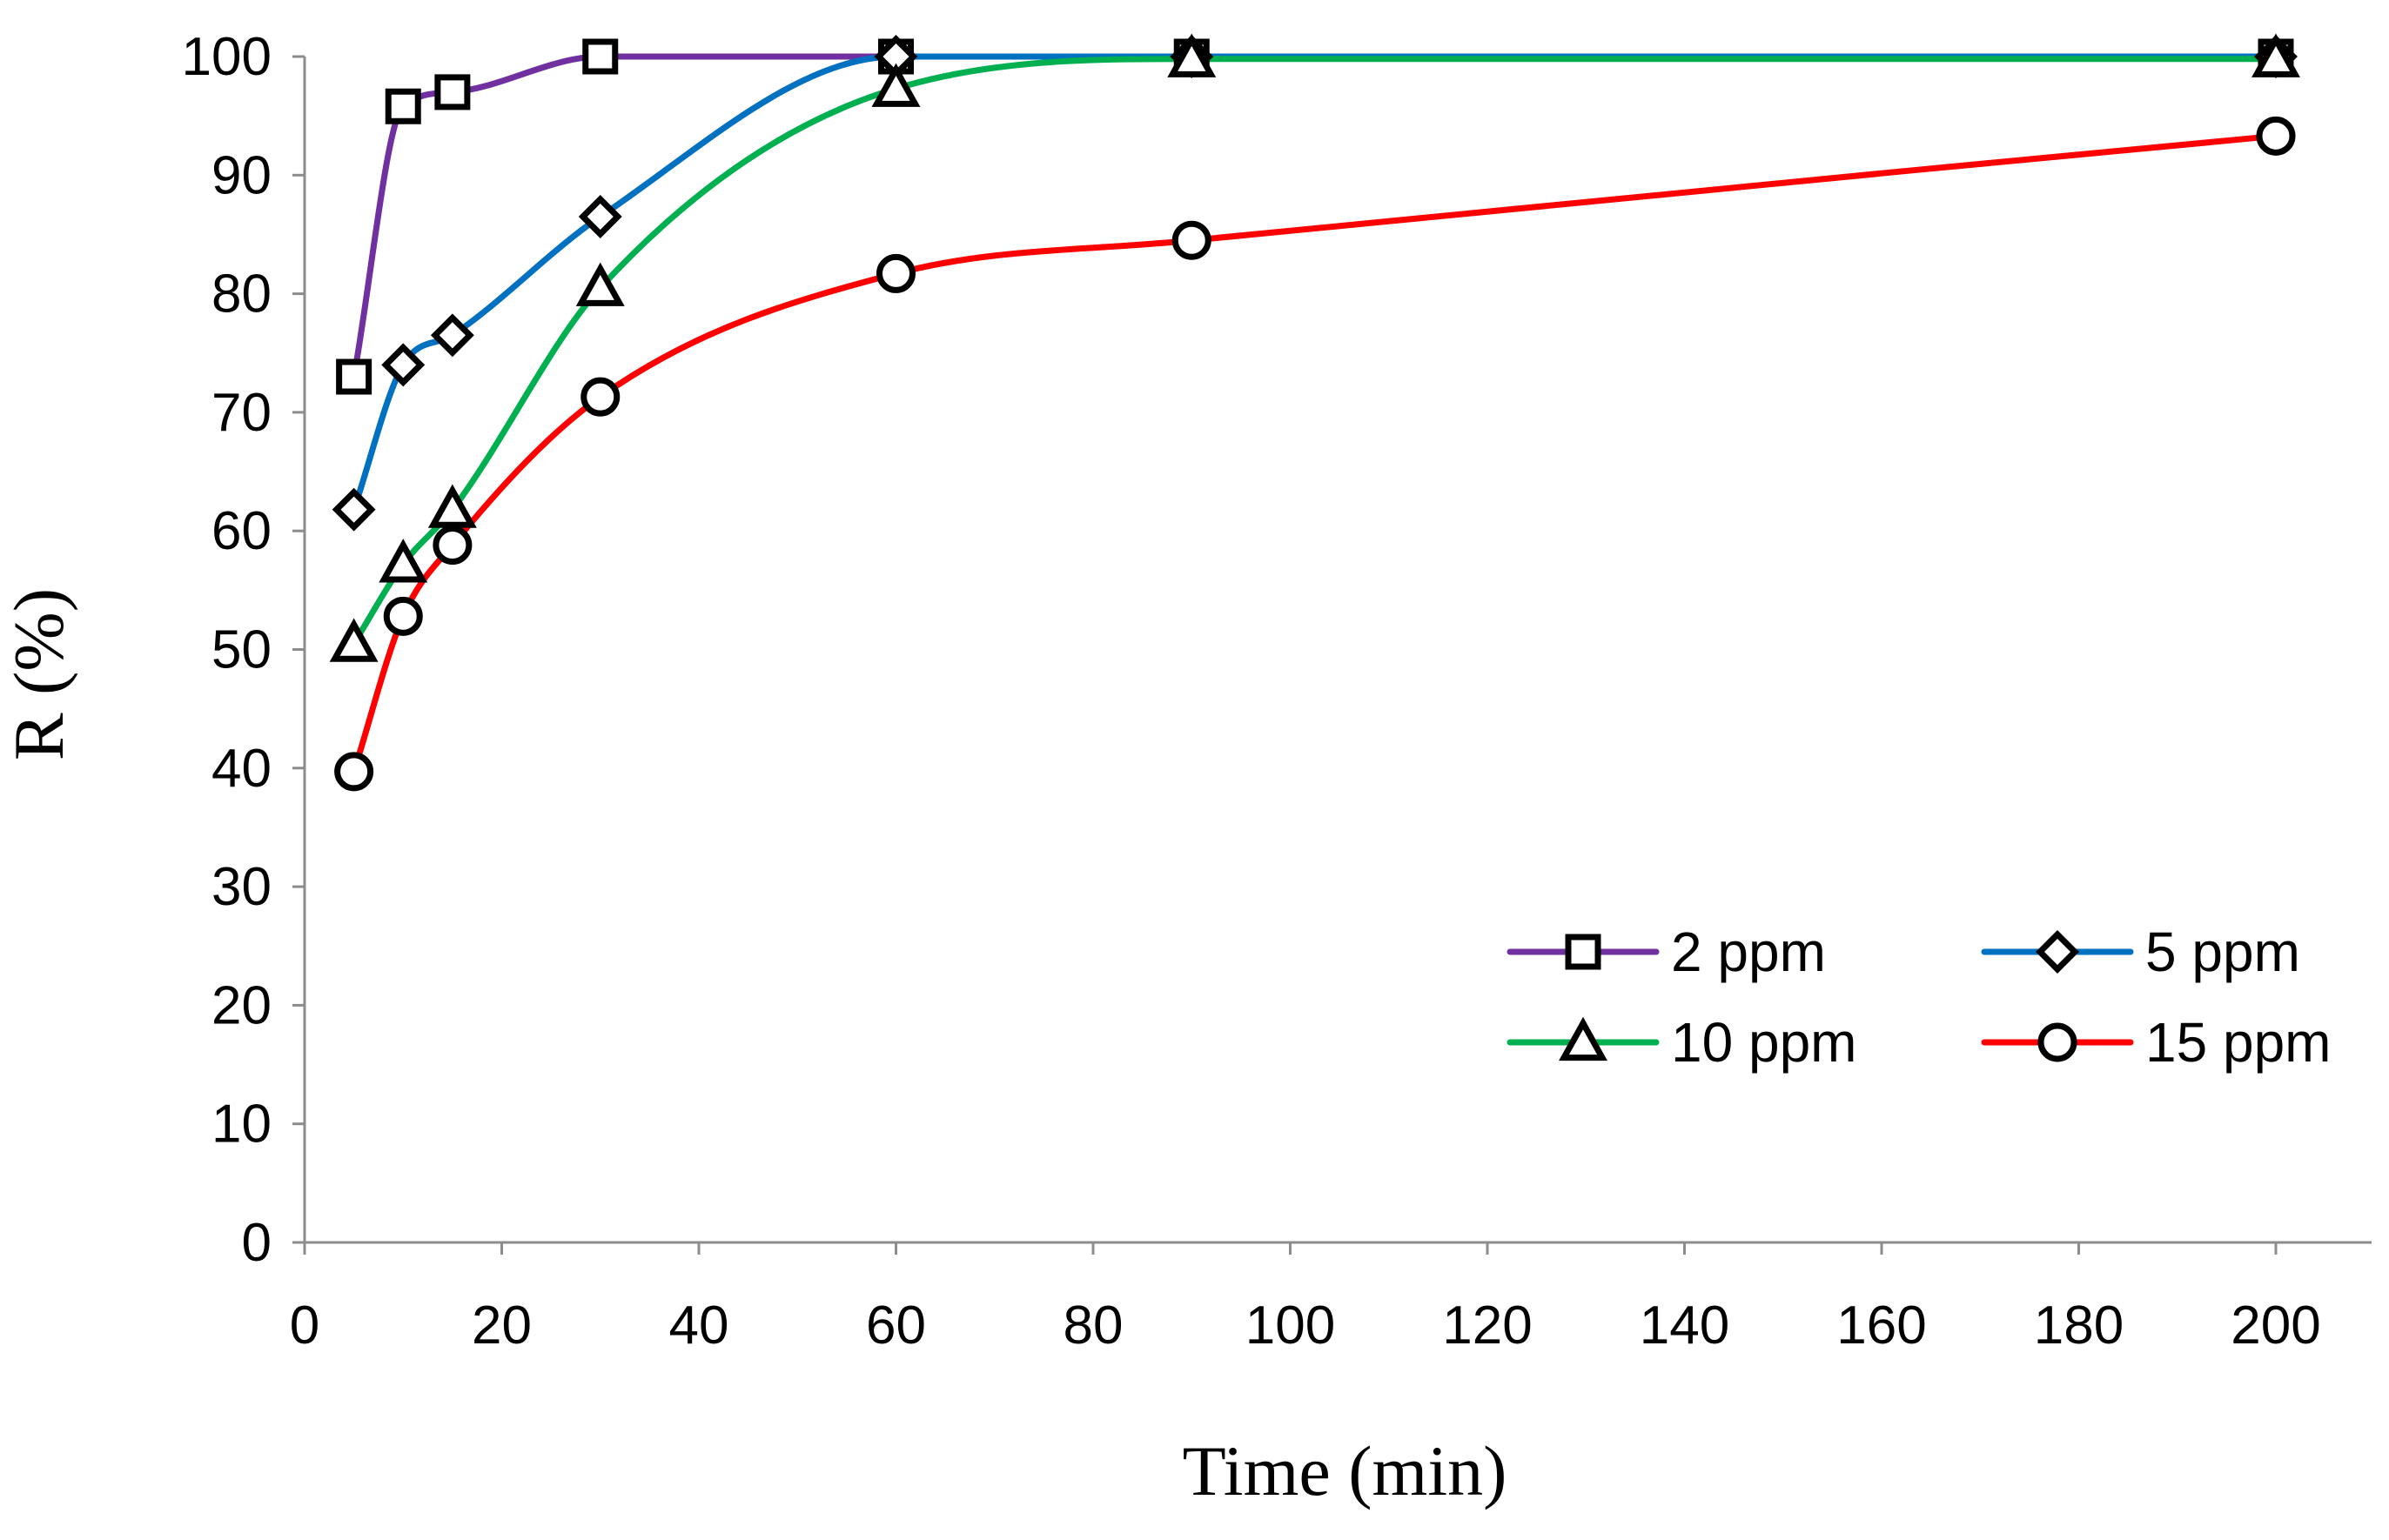 The width and height of the screenshot is (2389, 1540). What do you see at coordinates (896, 1326) in the screenshot?
I see `x-tick-label: 60` at bounding box center [896, 1326].